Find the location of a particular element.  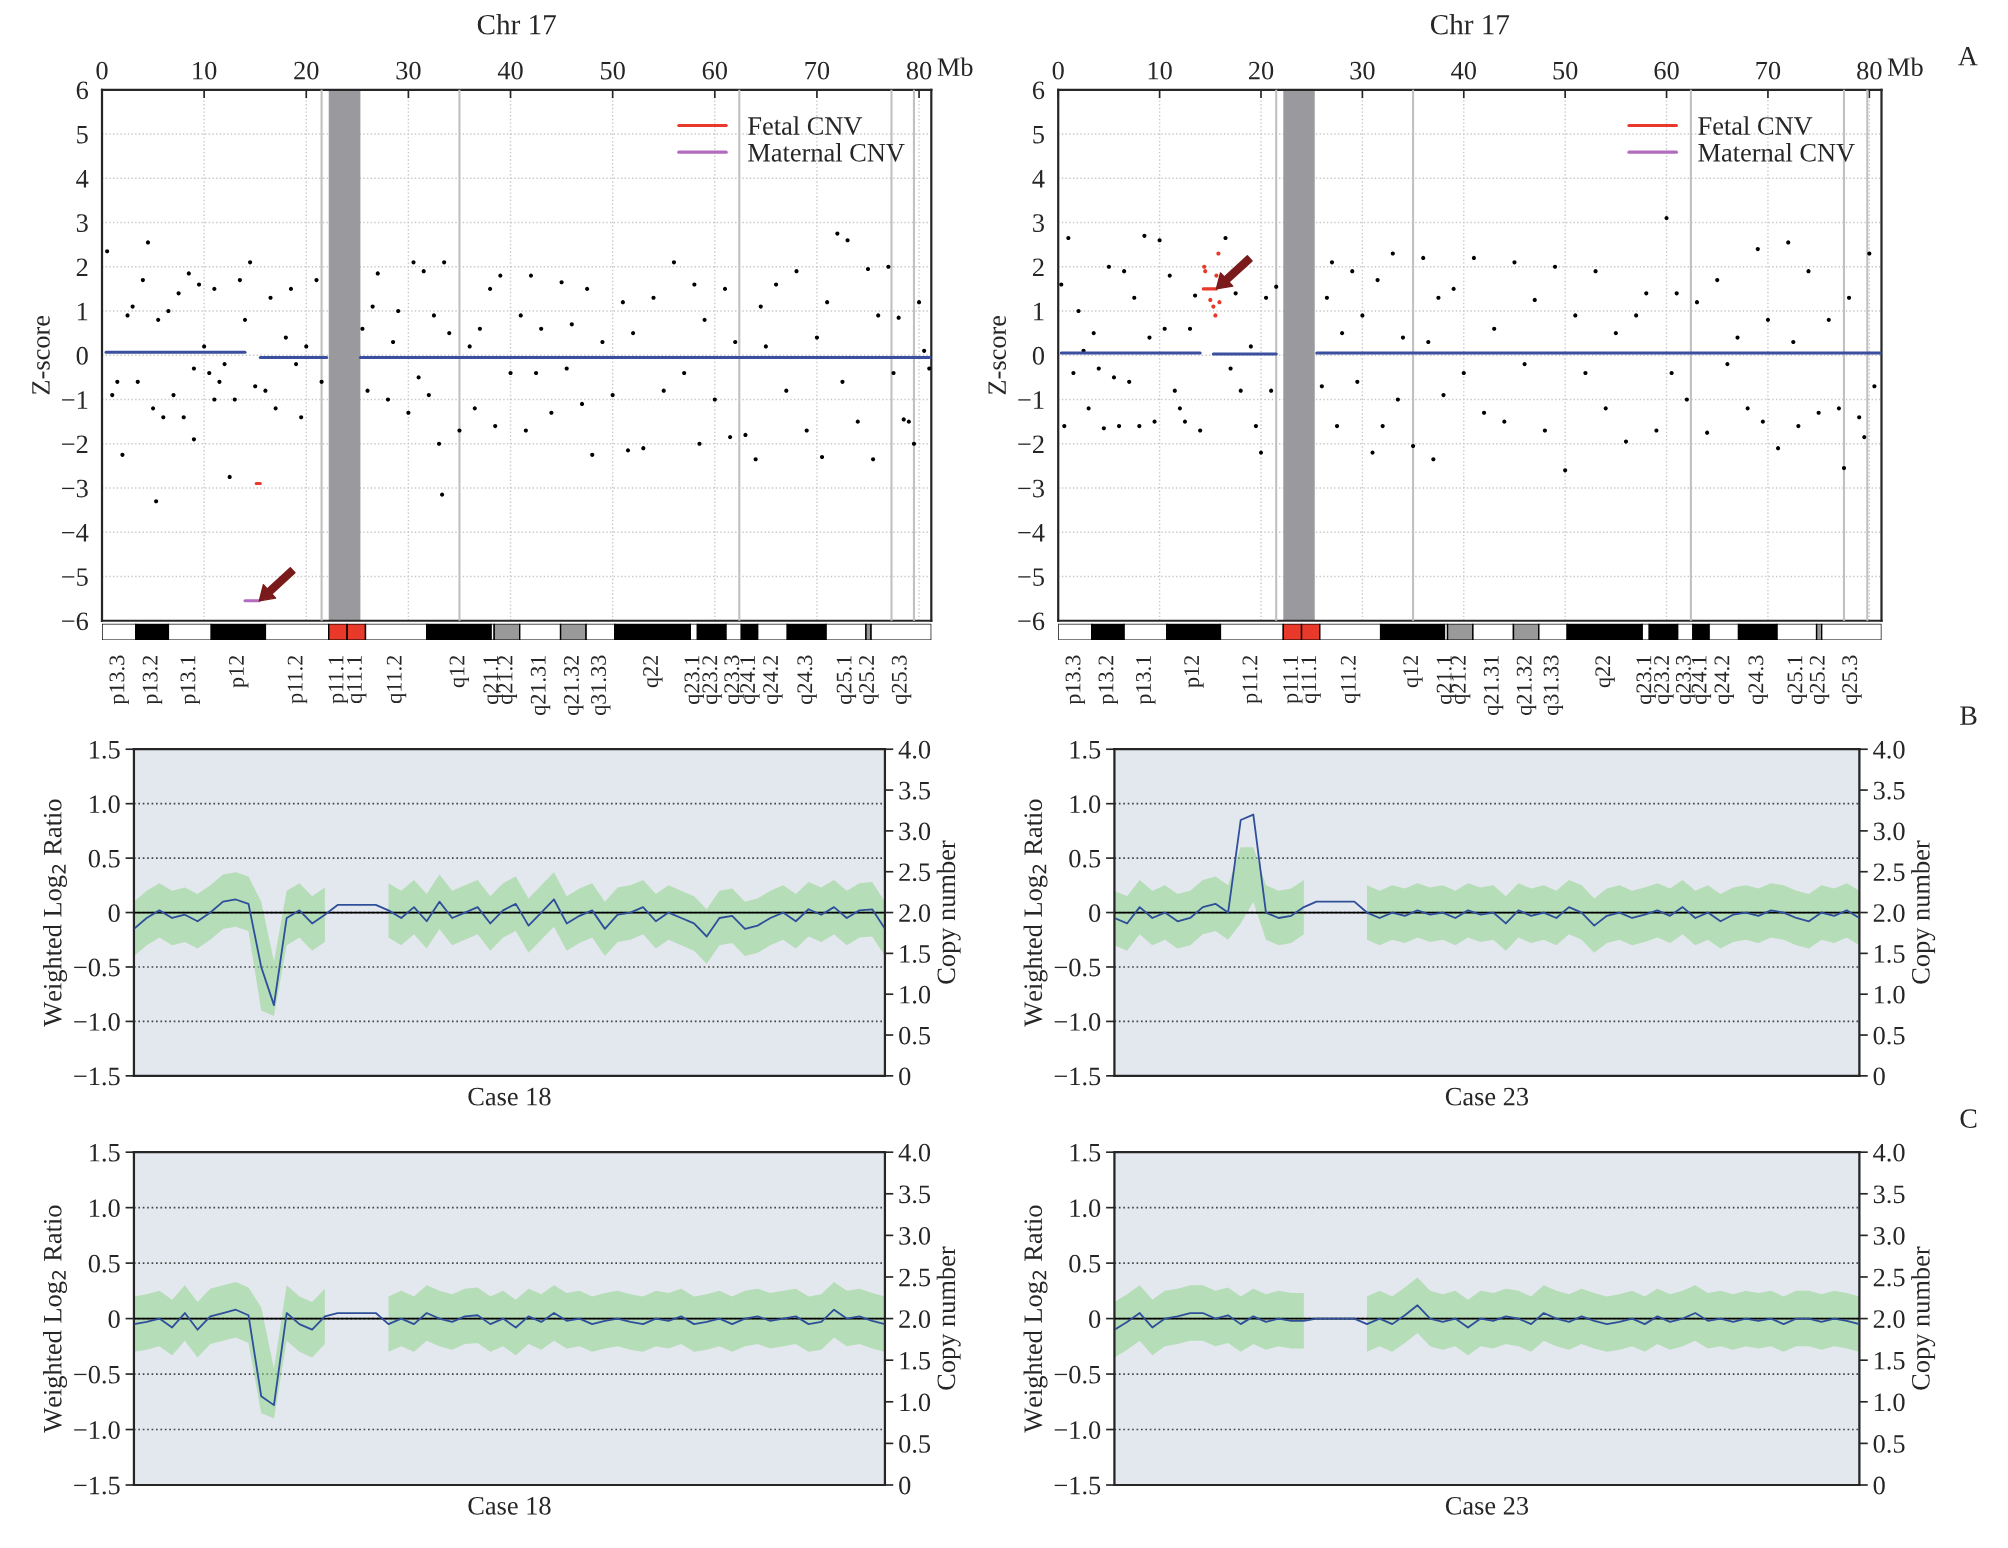

x-tick-label: 20 is located at coordinates (306, 70).